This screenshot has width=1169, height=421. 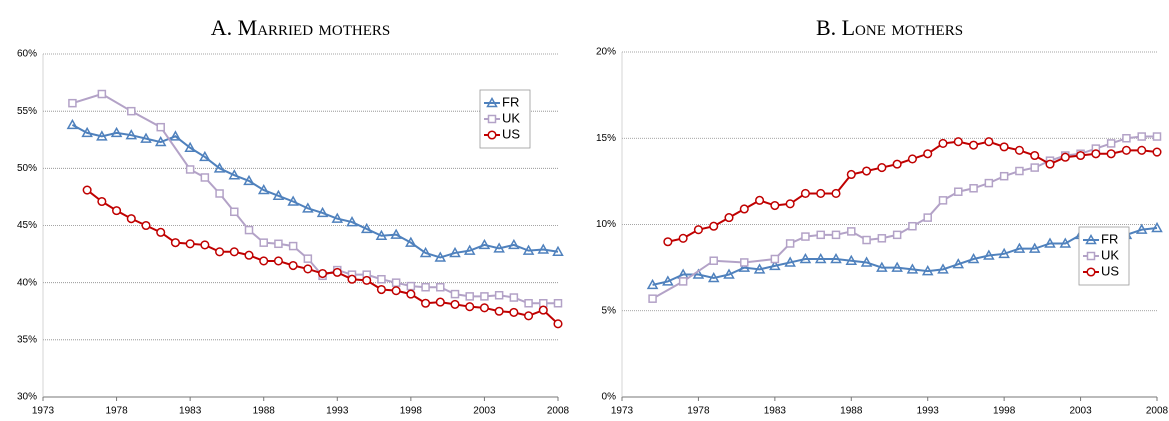 What do you see at coordinates (264, 411) in the screenshot?
I see `x-tick-label: 1988` at bounding box center [264, 411].